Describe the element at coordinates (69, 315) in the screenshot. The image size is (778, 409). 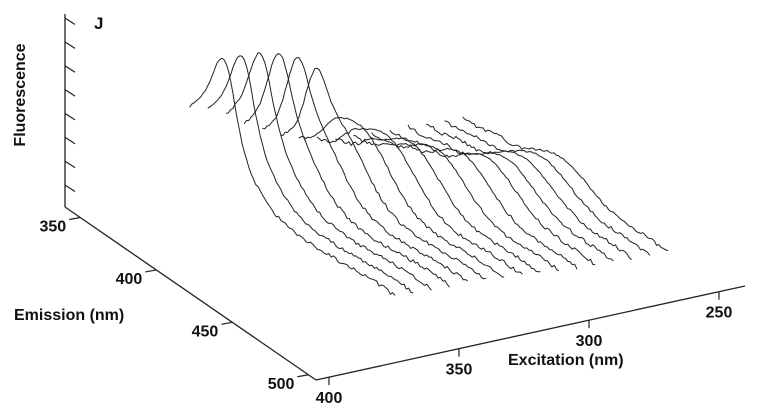
I see `emission-axis-title: Emission (nm)` at that location.